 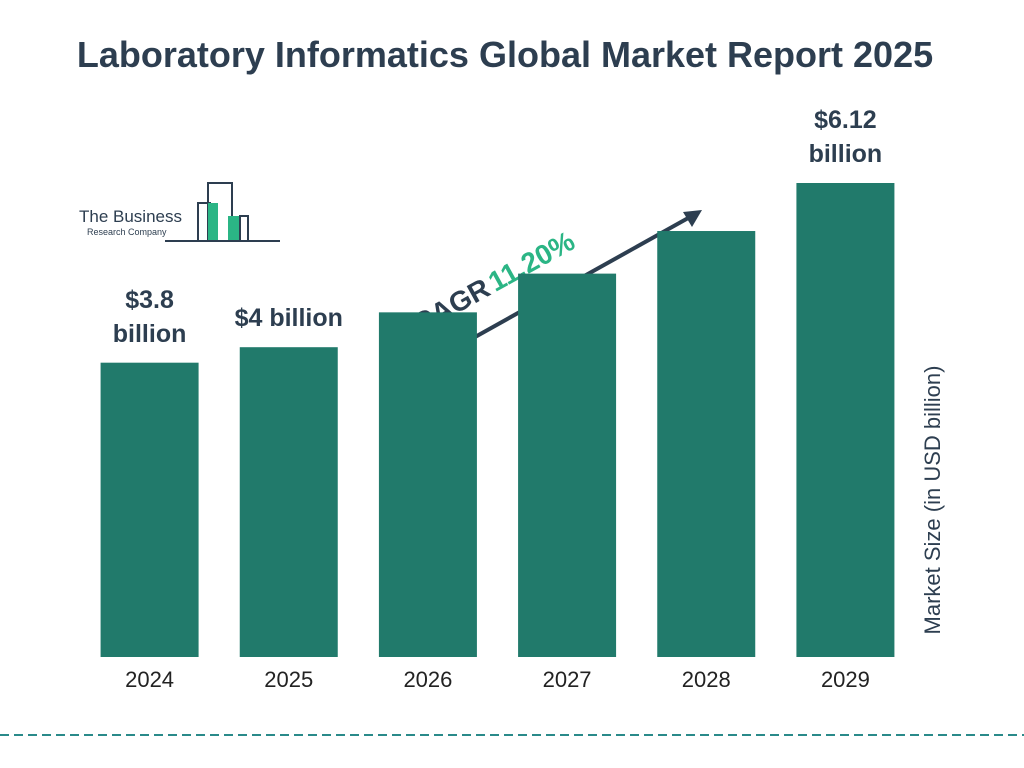 What do you see at coordinates (567, 679) in the screenshot?
I see `x-tick-label: 2027` at bounding box center [567, 679].